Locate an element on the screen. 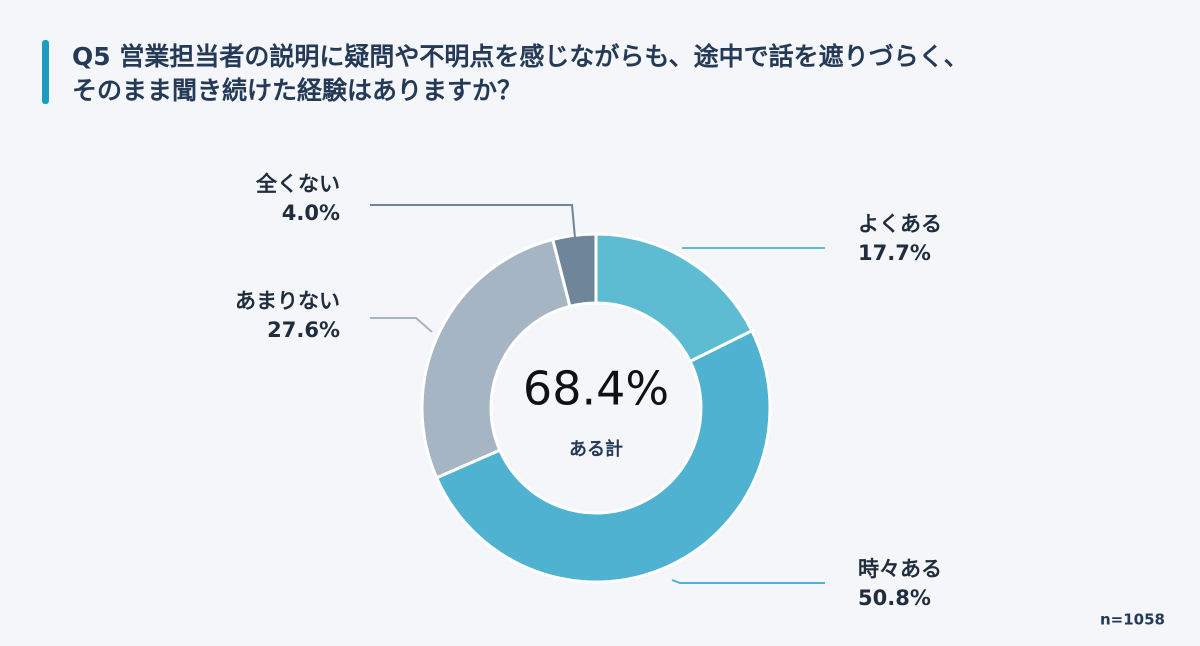  value-label: 50.8% is located at coordinates (894, 598).